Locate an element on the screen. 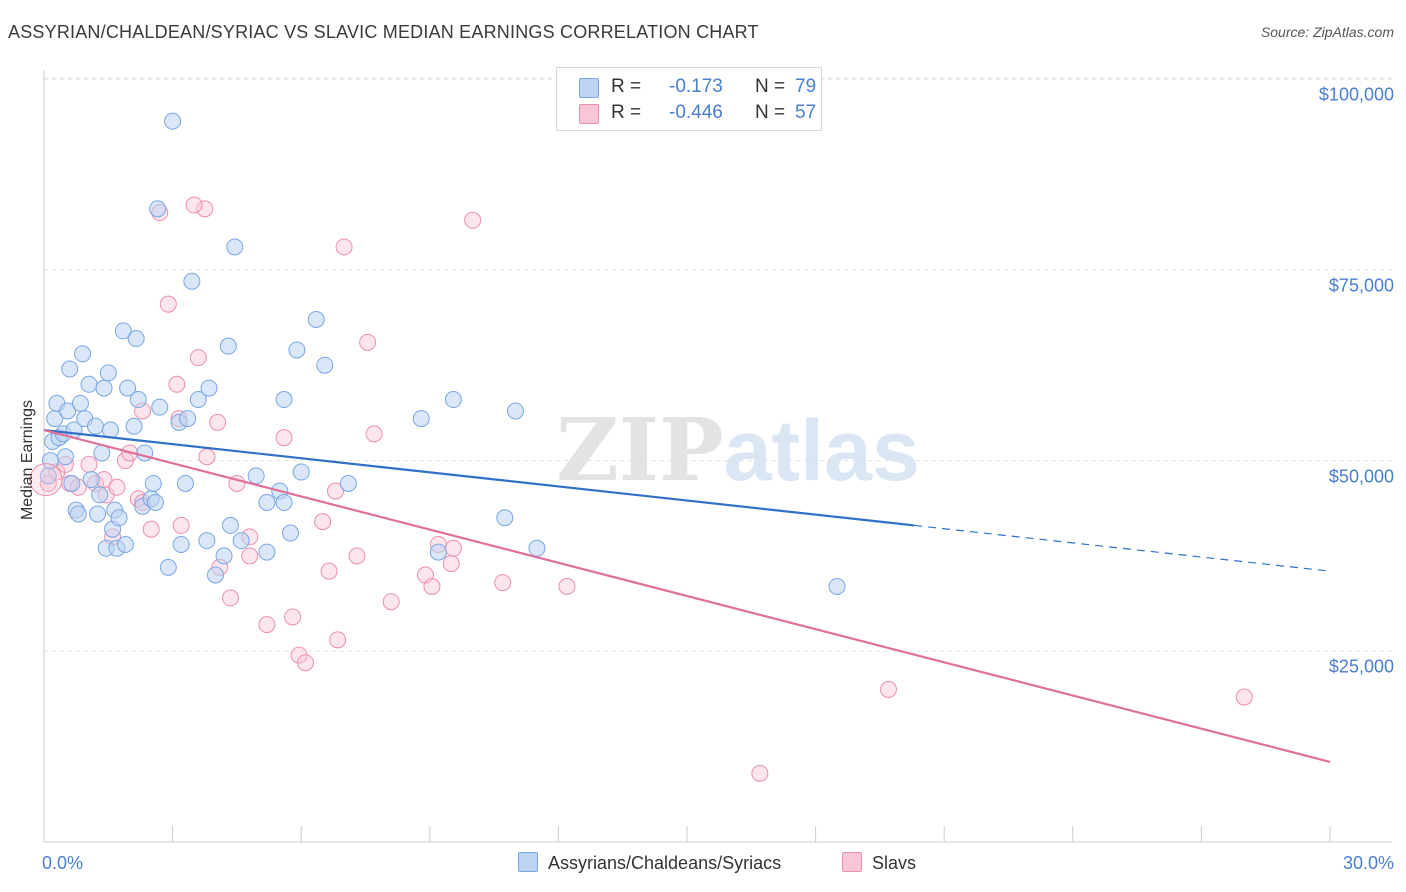  assyrian-trend-line is located at coordinates (479, 477).